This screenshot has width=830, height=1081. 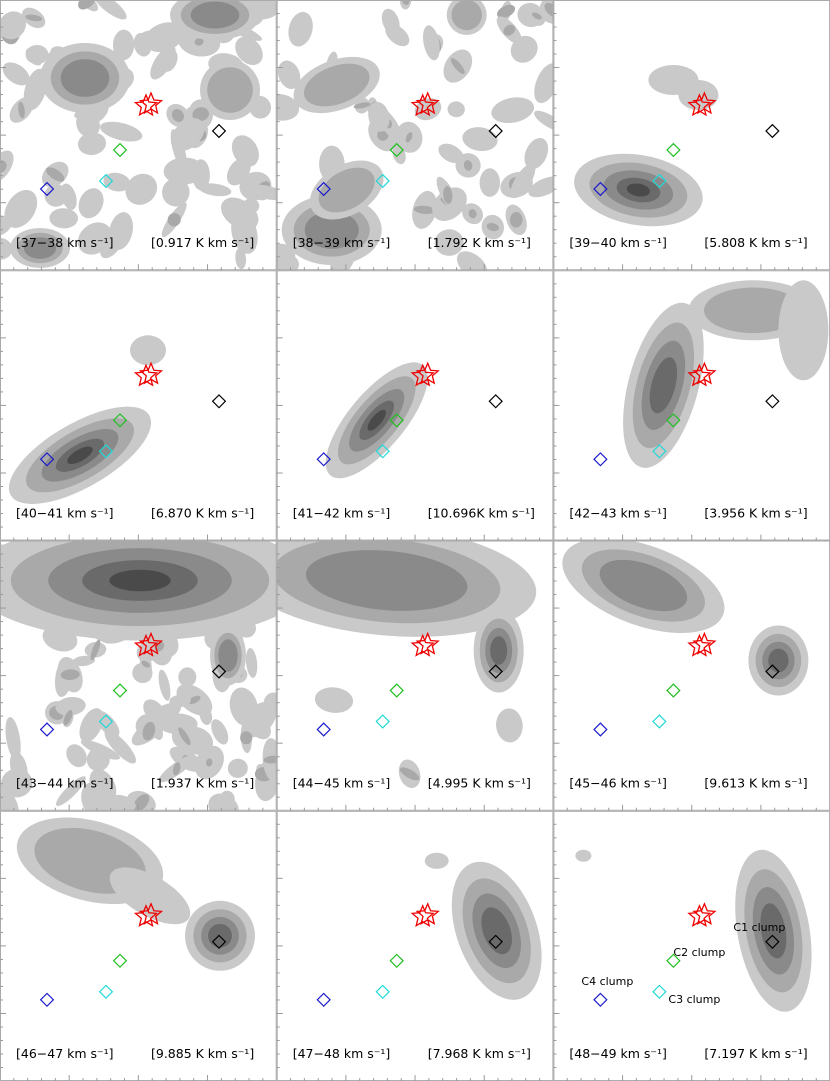 I want to click on clump-label: C4 clump, so click(x=607, y=981).